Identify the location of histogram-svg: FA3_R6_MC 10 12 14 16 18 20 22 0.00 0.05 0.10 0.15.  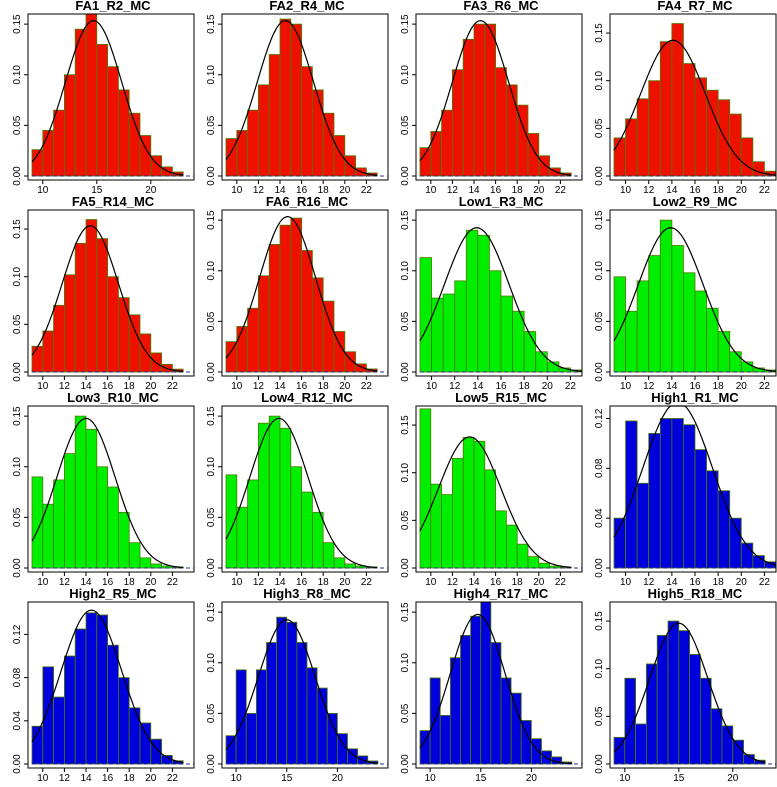
(491, 98).